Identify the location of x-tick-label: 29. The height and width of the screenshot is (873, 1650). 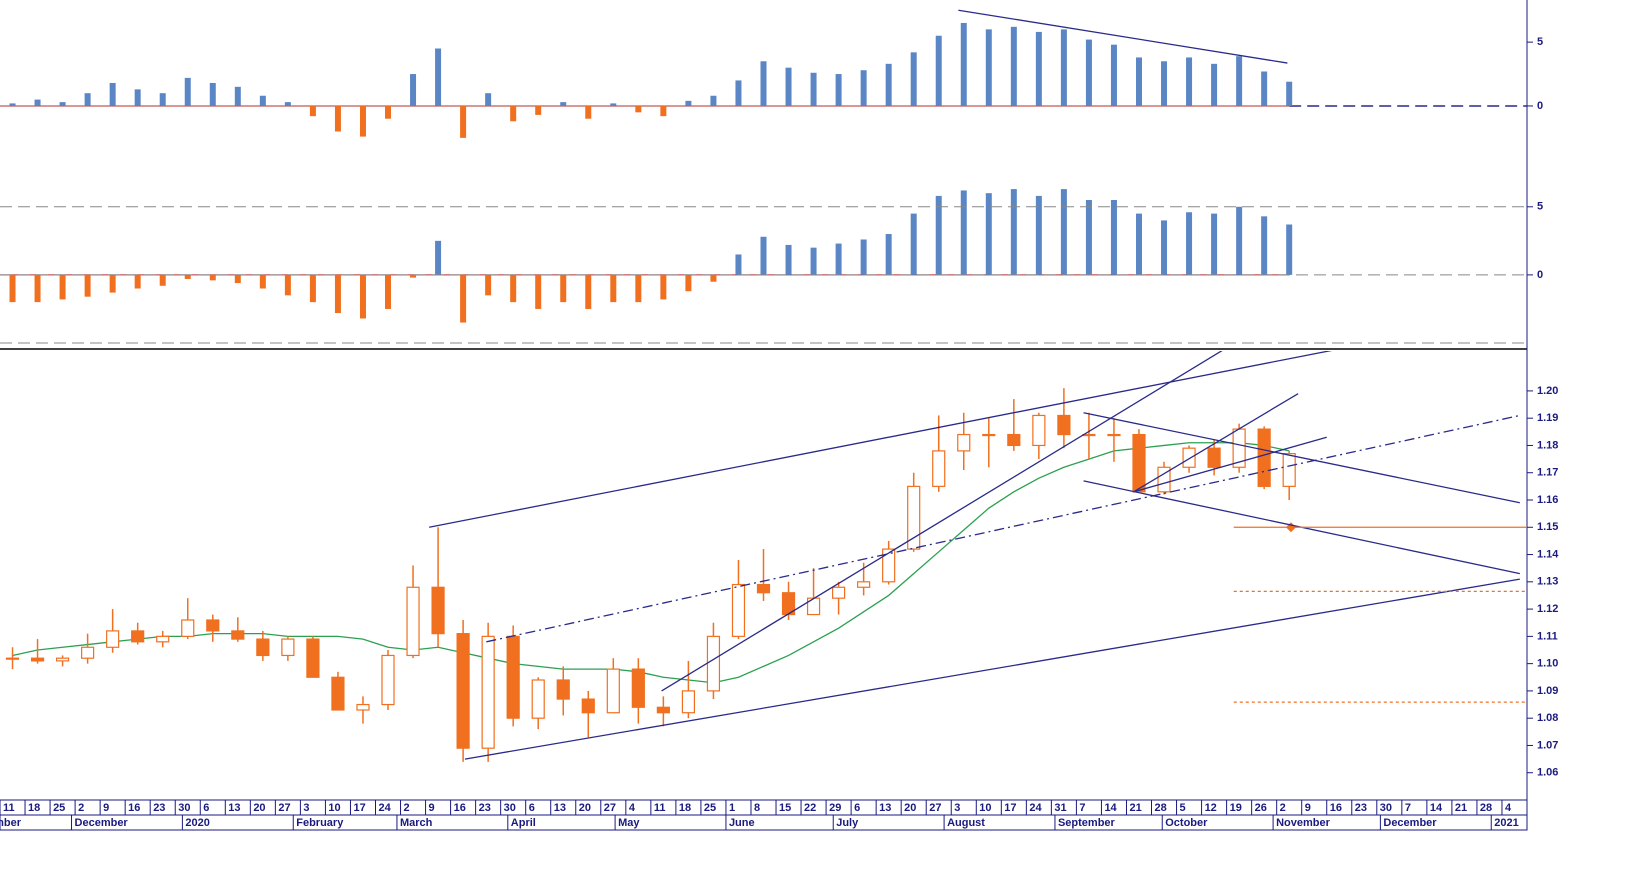
(835, 808).